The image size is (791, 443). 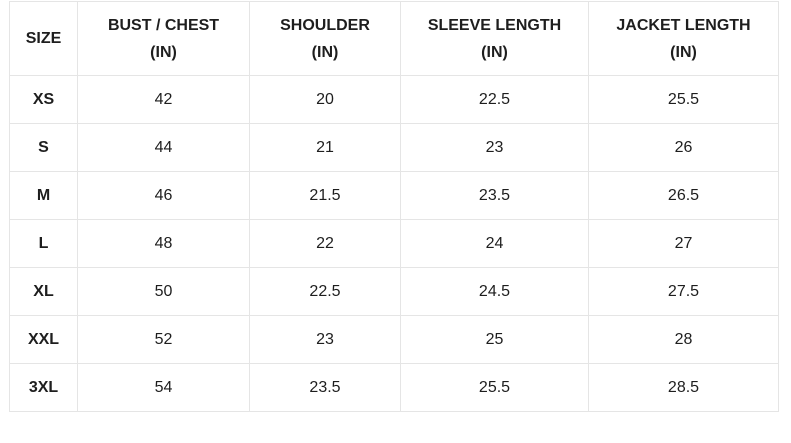 What do you see at coordinates (325, 387) in the screenshot?
I see `cell-shoulder: 23.5` at bounding box center [325, 387].